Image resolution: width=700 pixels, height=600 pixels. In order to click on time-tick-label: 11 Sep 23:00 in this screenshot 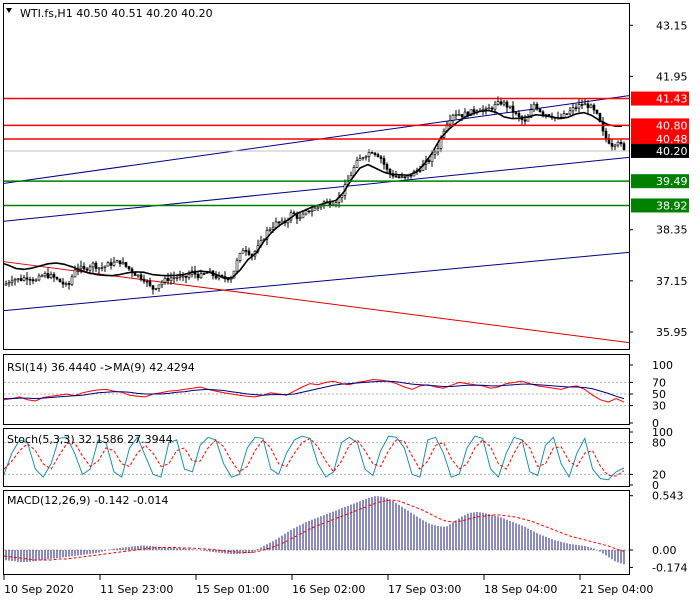, I will do `click(136, 589)`.